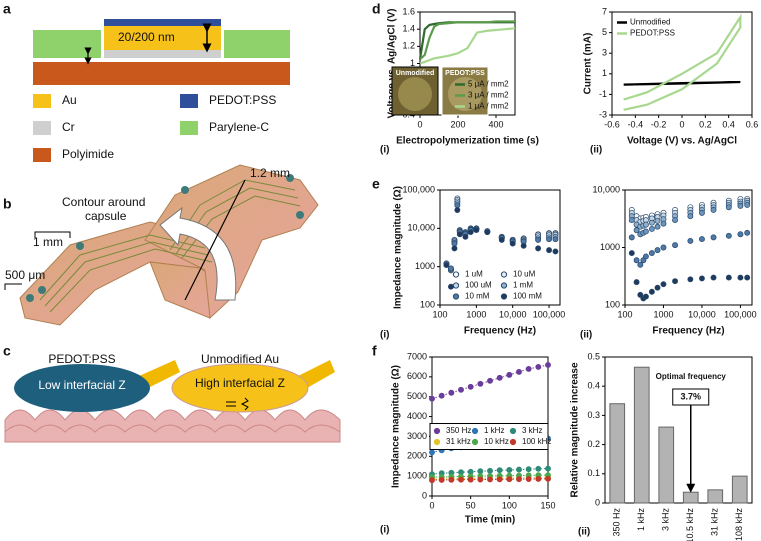  I want to click on x-tick-label: -0.2, so click(659, 124).